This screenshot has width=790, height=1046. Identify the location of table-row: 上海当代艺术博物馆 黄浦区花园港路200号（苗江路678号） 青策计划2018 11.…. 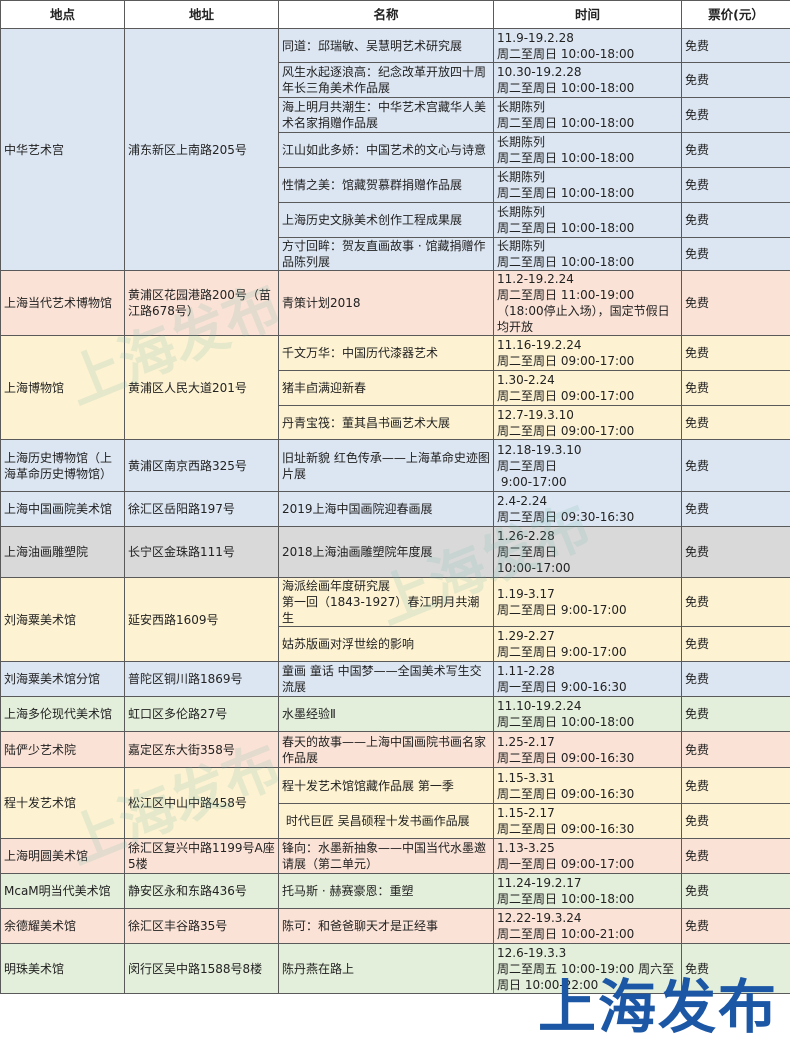
(395, 303).